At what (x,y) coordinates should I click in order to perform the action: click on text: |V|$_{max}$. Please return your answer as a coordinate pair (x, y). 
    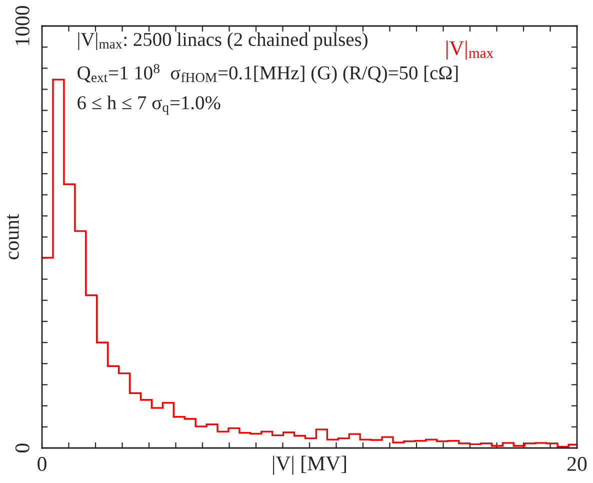
    Looking at the image, I should click on (470, 50).